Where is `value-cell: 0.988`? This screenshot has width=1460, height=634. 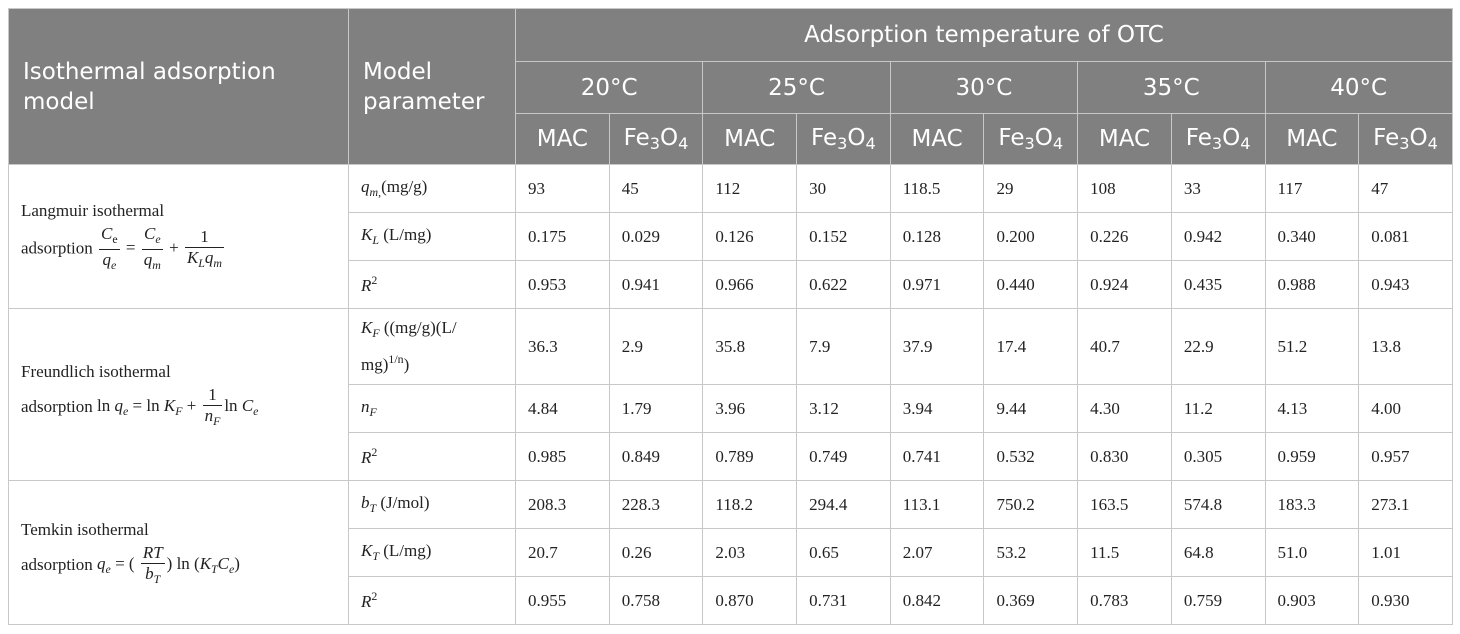
value-cell: 0.988 is located at coordinates (1312, 284).